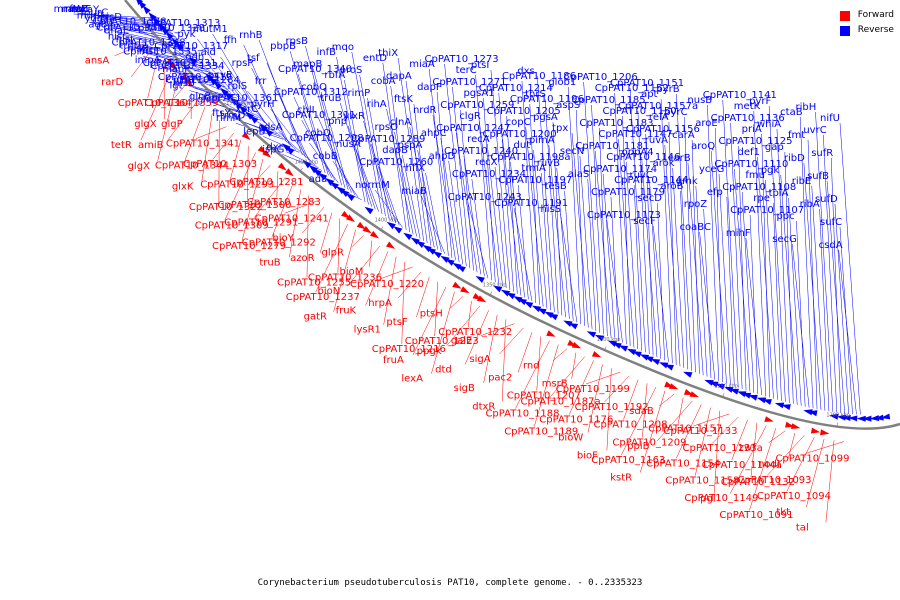 The width and height of the screenshot is (900, 600). What do you see at coordinates (94, 13) in the screenshot?
I see `reverse-gene-label: murC` at bounding box center [94, 13].